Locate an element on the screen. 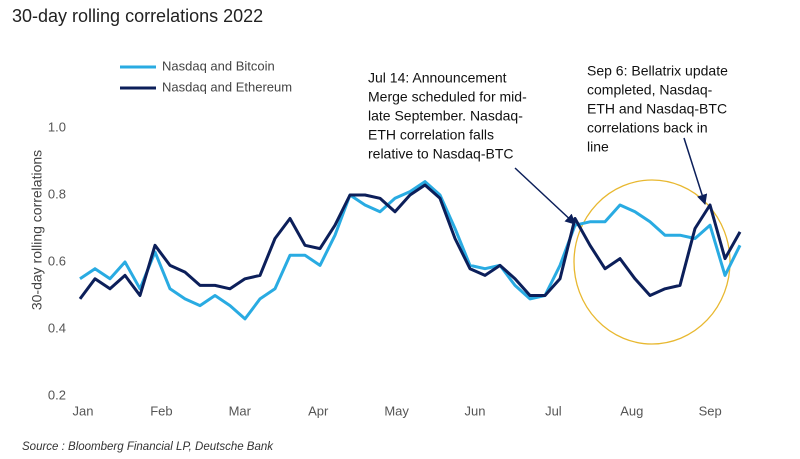  annotation-text: completed, Nasdaq- is located at coordinates (650, 90).